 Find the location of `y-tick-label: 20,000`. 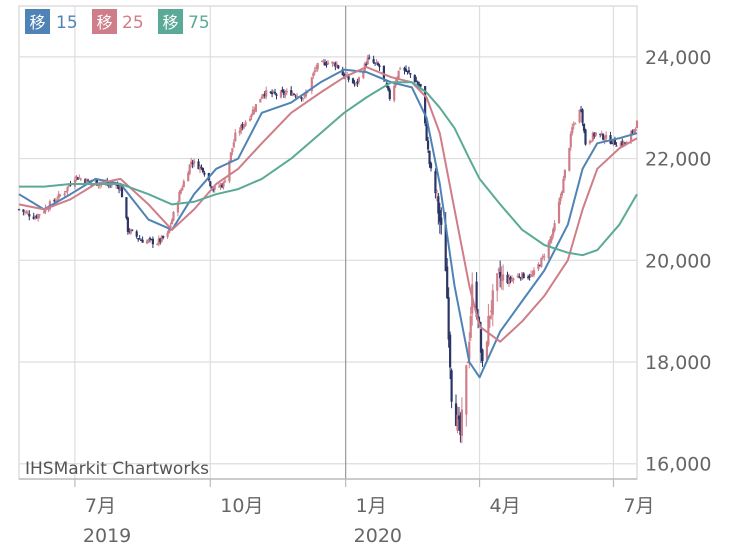

y-tick-label: 20,000 is located at coordinates (678, 261).